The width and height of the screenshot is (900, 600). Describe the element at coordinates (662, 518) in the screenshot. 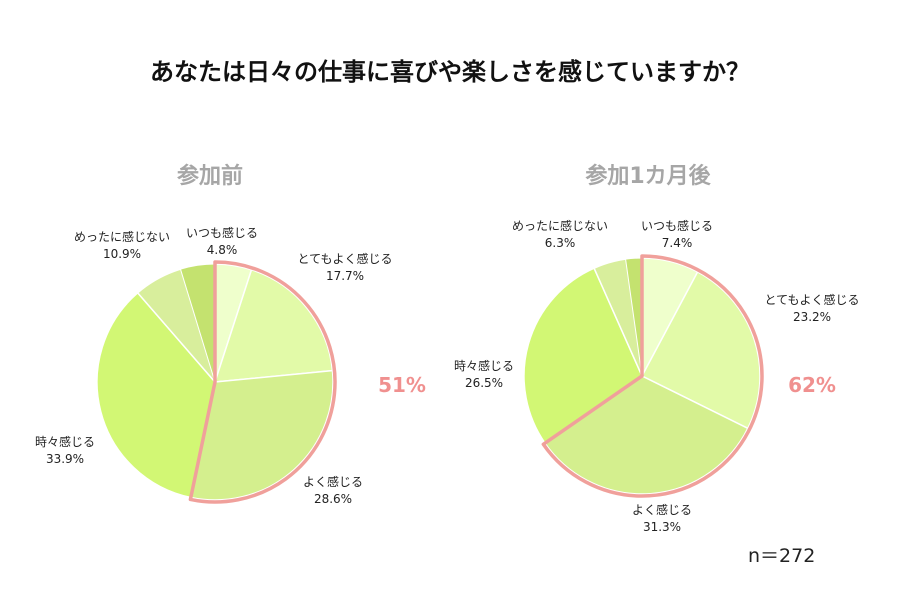

I see `slice-label-3: よく感じる 31.3%` at that location.